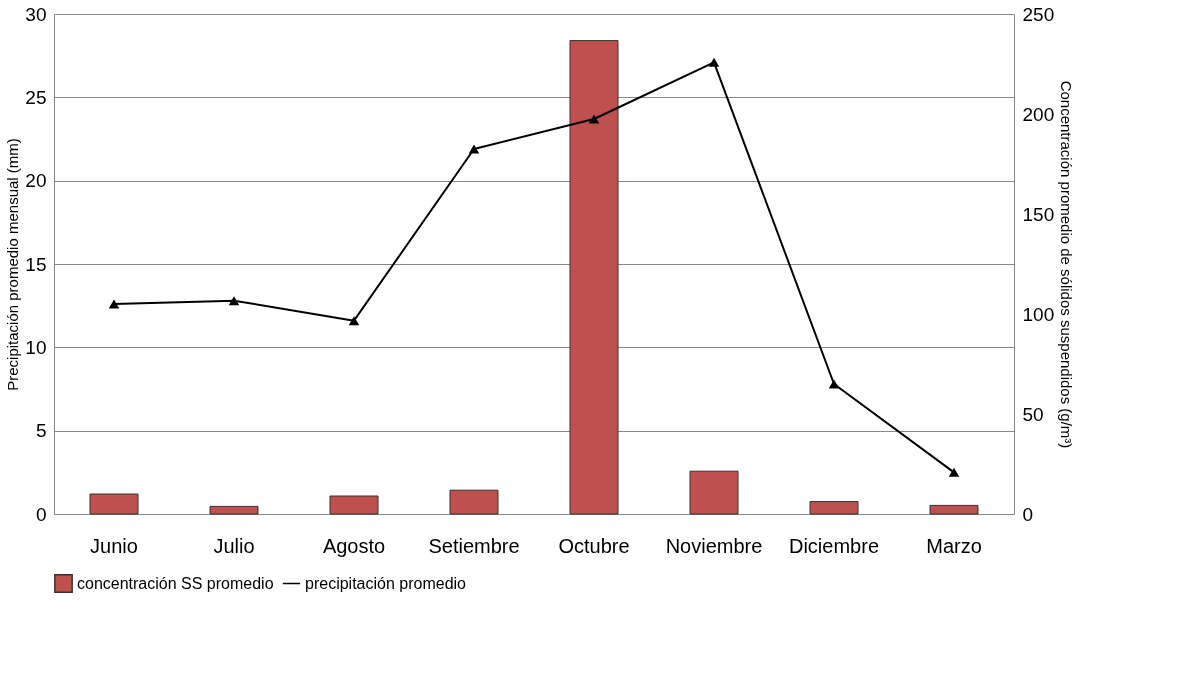  I want to click on y-axis-title: Precipitación promedio mensual (mm), so click(13, 264).